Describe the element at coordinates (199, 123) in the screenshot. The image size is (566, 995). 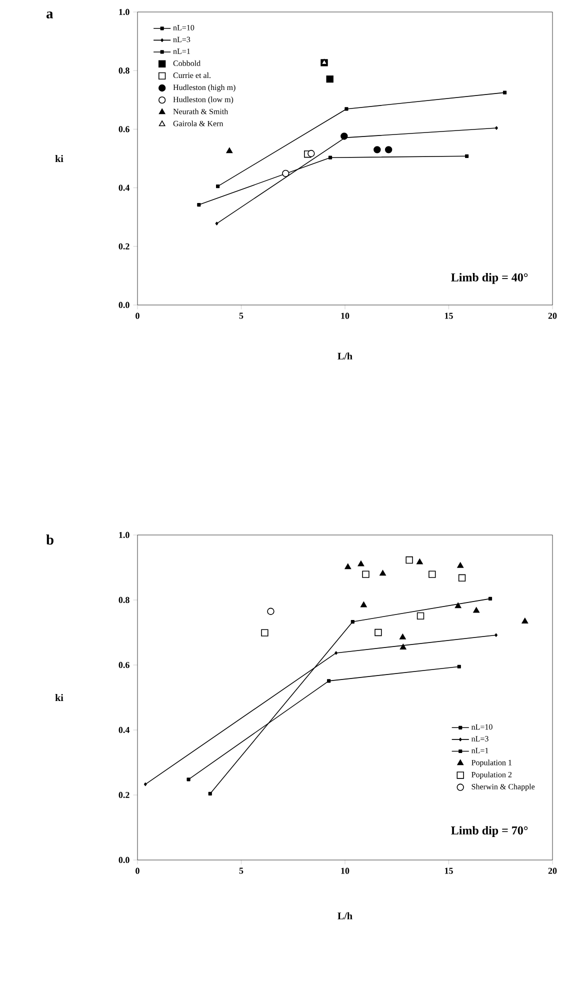
I see `legend-label: Gairola & Kern` at that location.